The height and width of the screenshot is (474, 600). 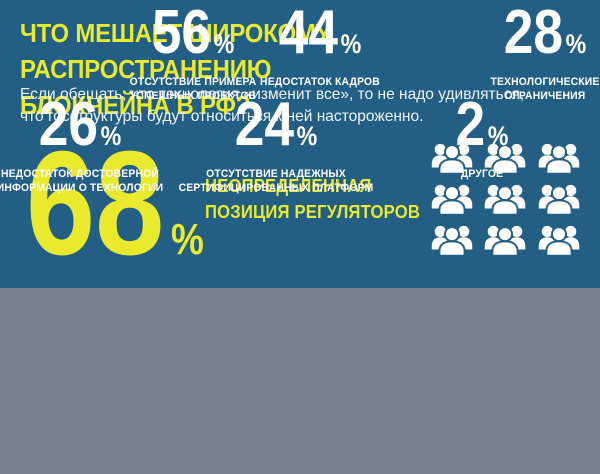 I want to click on stat-value-row: 24%, so click(x=276, y=130).